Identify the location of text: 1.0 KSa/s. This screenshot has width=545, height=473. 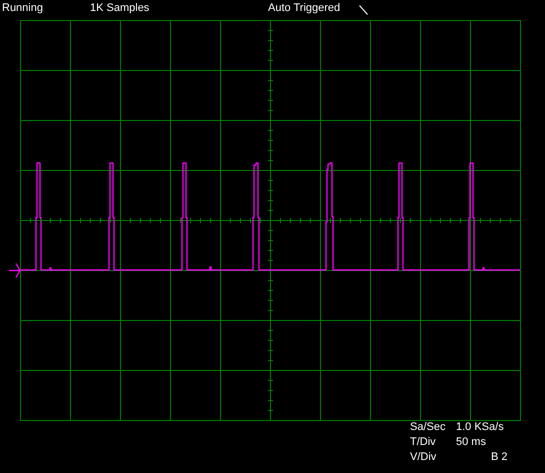
(480, 427).